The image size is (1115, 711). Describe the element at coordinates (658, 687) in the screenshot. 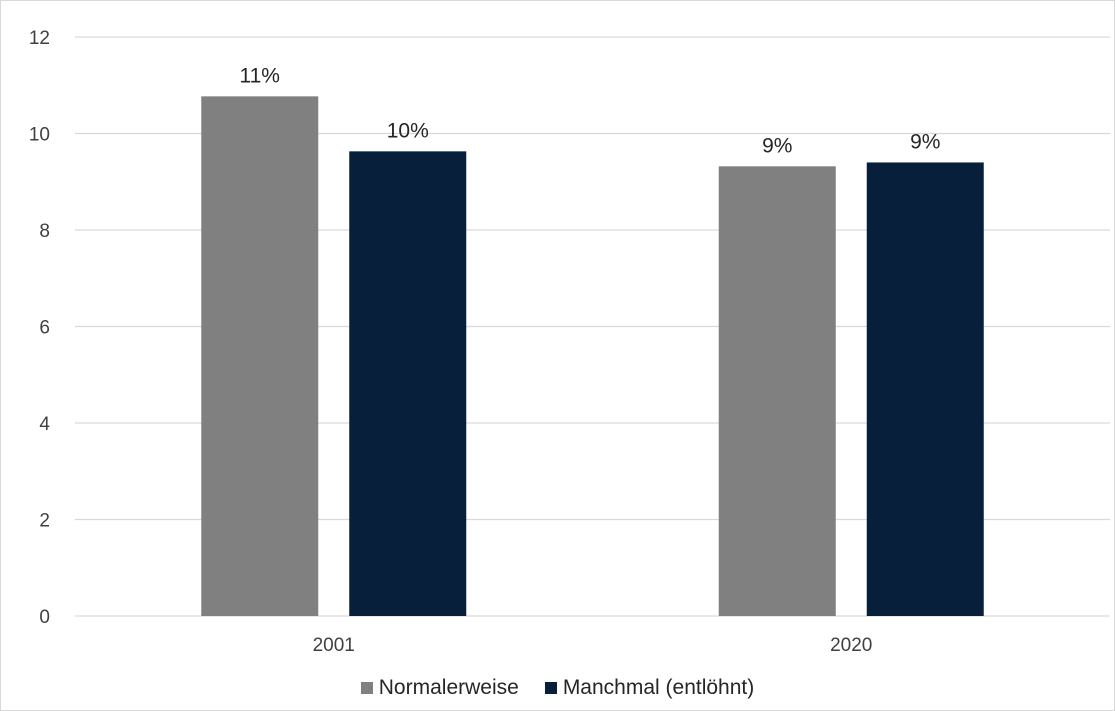

I see `legend-label-manchmal: Manchmal (entlöhnt)` at that location.